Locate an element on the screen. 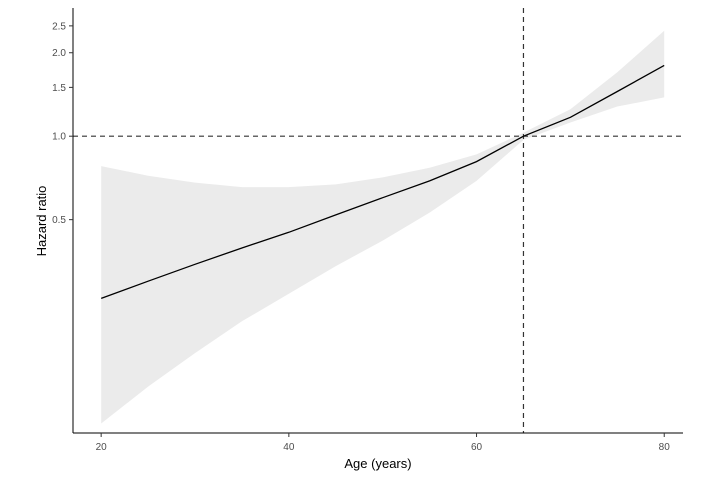  x-axis-title: Age (years) is located at coordinates (377, 463).